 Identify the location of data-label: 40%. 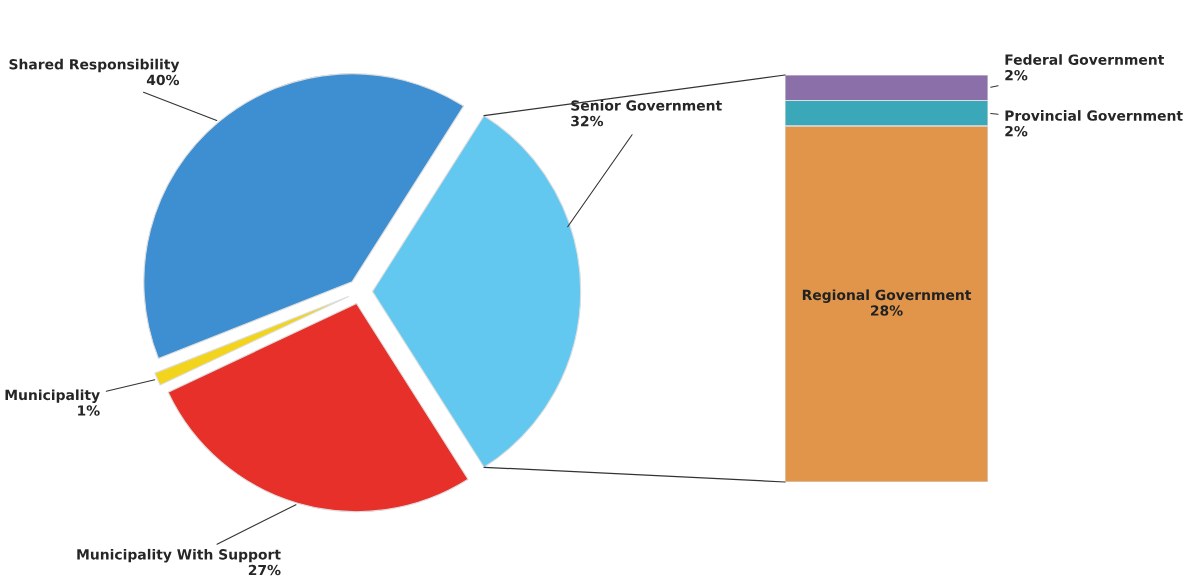
(163, 80).